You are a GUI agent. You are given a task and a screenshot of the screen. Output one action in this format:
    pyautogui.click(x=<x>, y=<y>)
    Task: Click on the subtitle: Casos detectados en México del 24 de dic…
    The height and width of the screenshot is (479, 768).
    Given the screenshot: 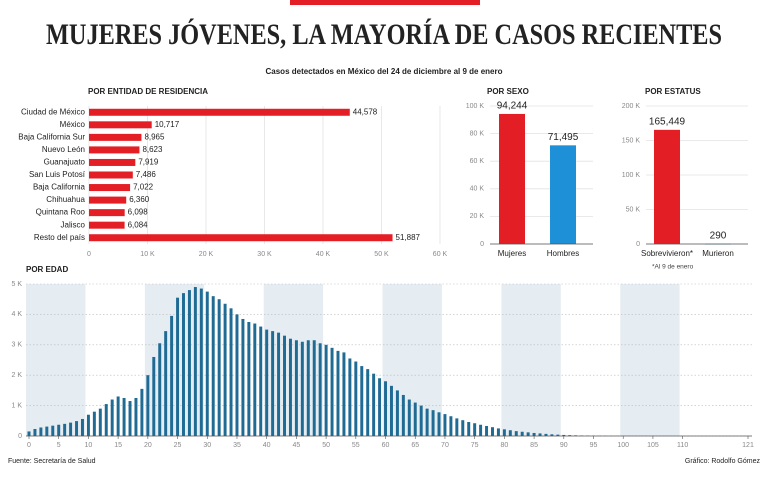 What is the action you would take?
    pyautogui.click(x=384, y=71)
    